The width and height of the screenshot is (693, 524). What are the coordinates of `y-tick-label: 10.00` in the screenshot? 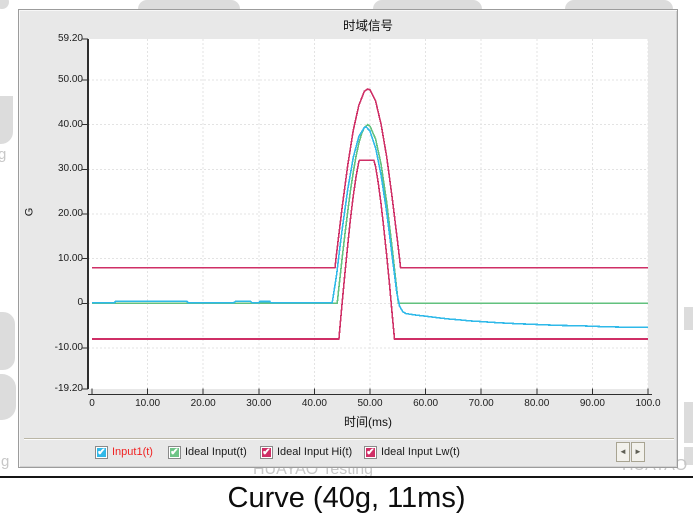 It's located at (70, 258).